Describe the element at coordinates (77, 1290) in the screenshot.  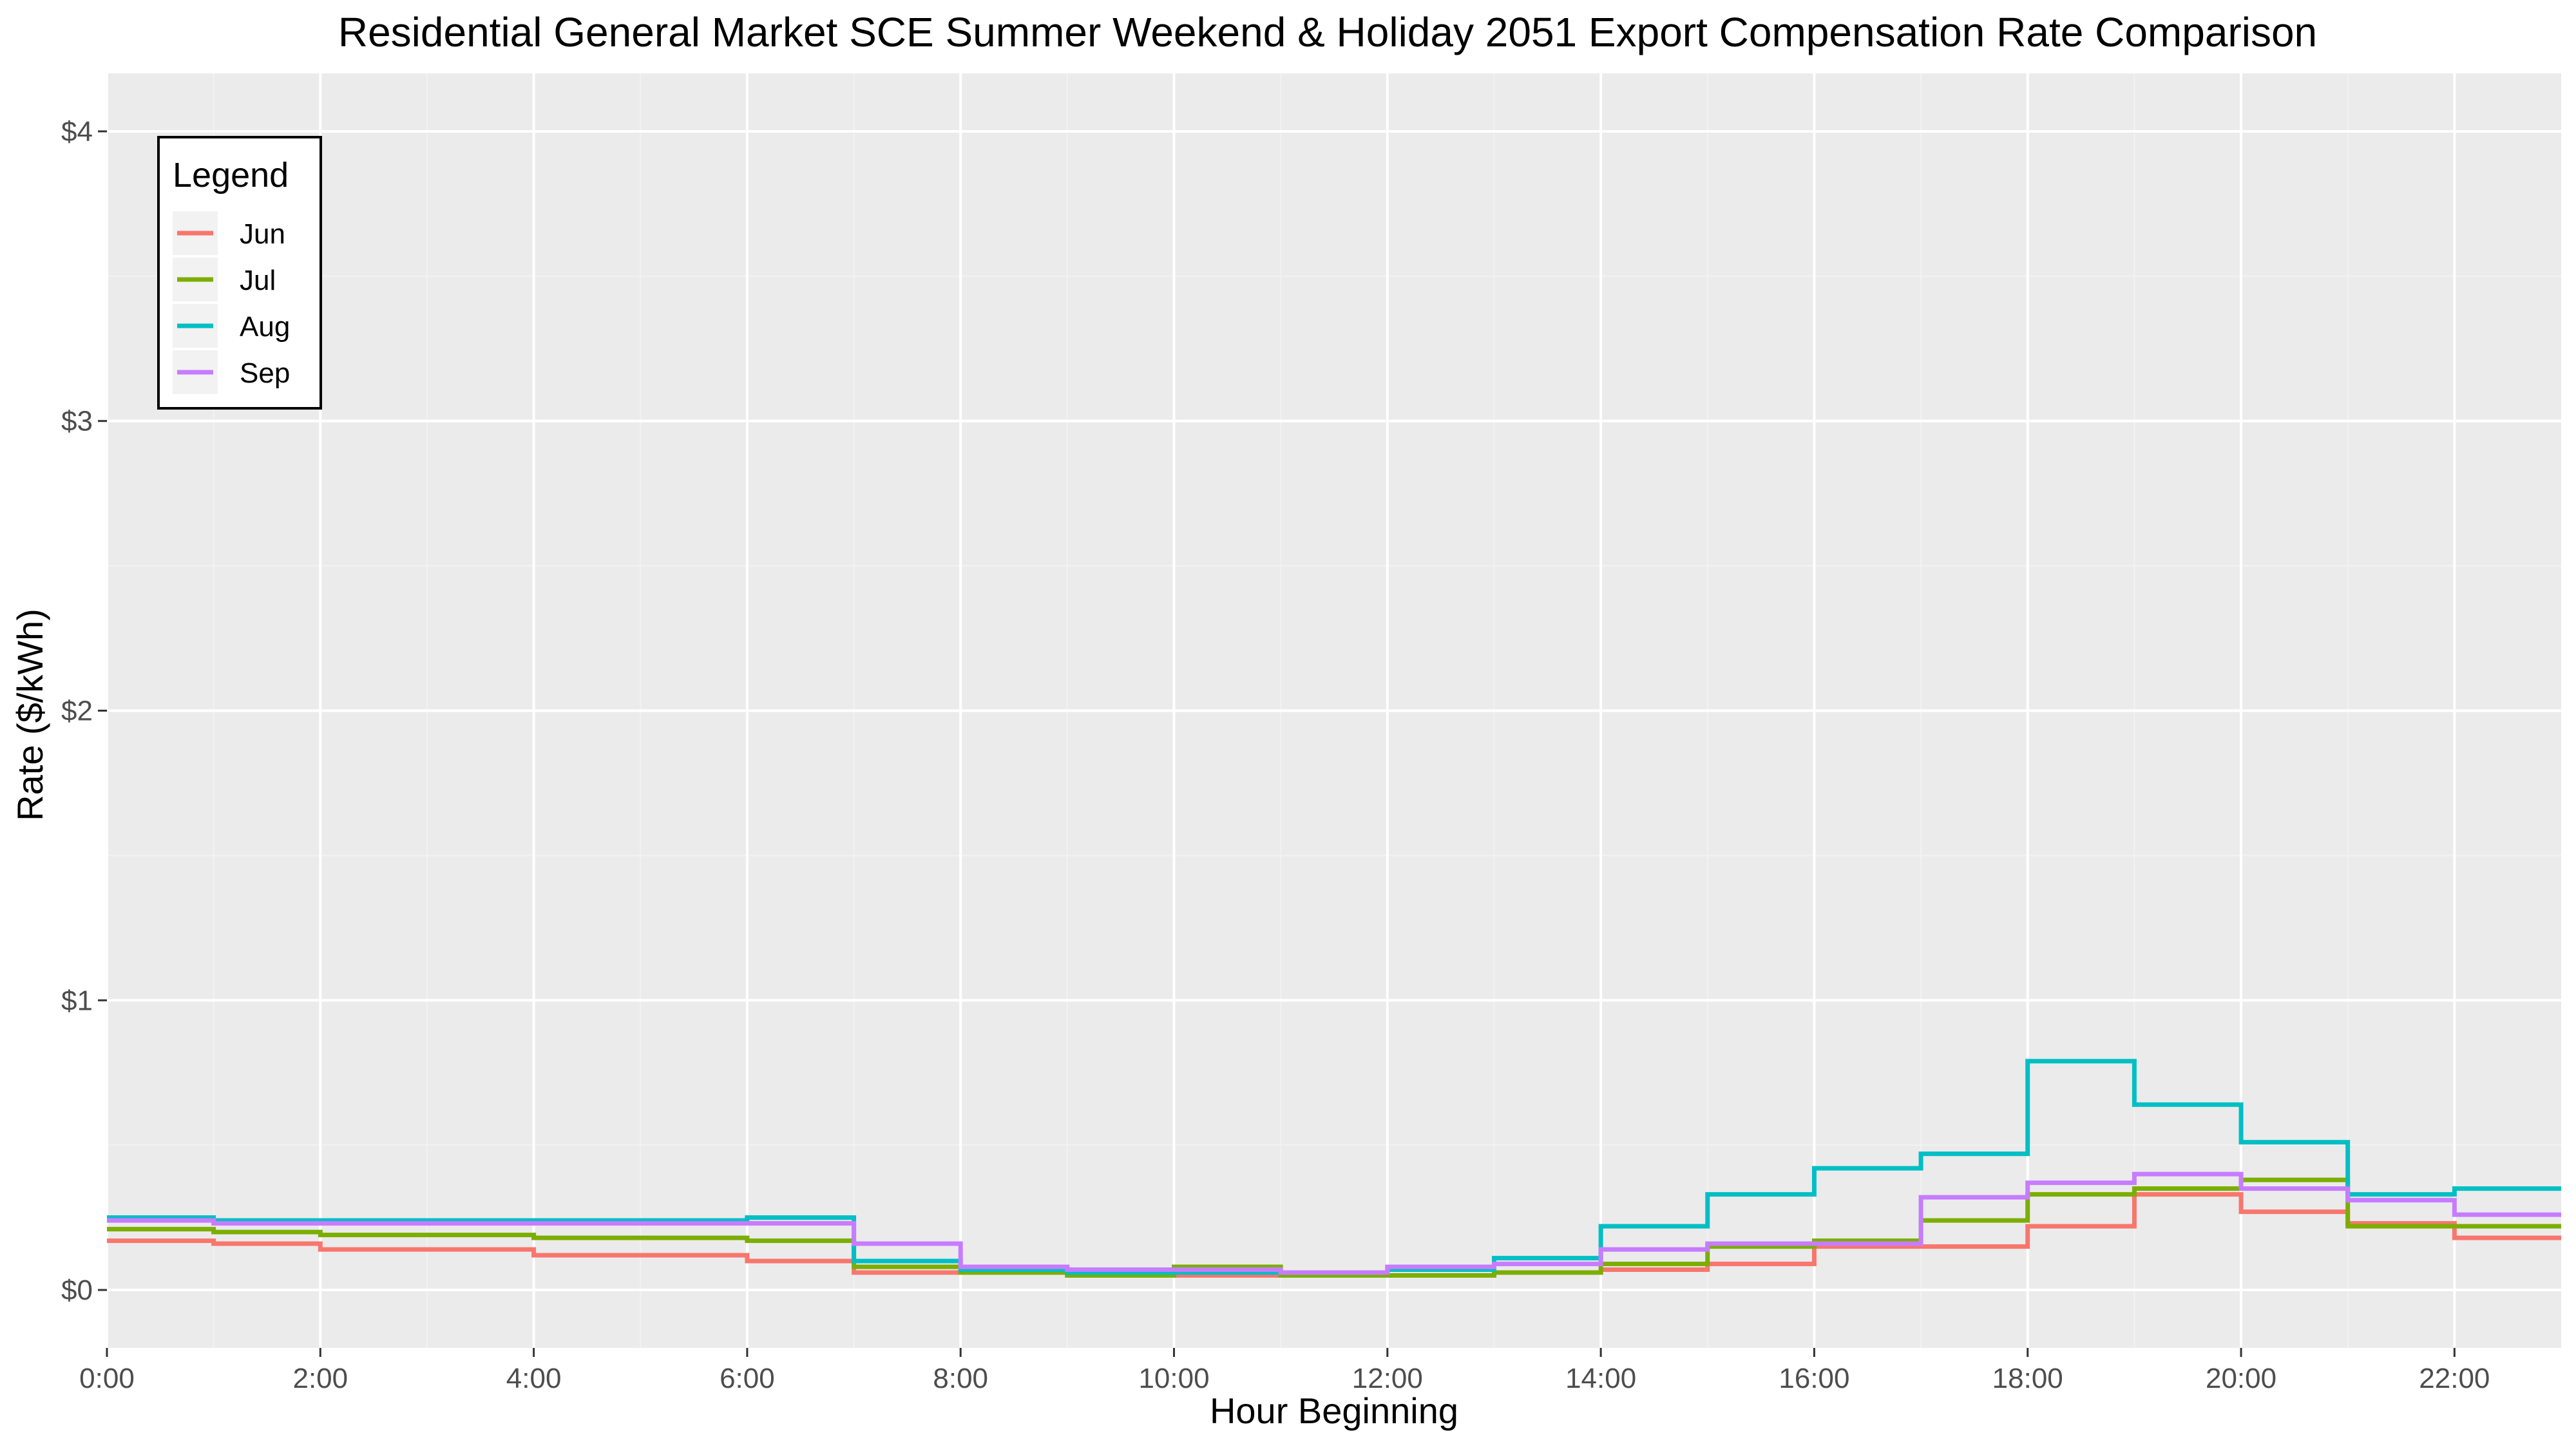
I see `y-tick-label: $0` at that location.